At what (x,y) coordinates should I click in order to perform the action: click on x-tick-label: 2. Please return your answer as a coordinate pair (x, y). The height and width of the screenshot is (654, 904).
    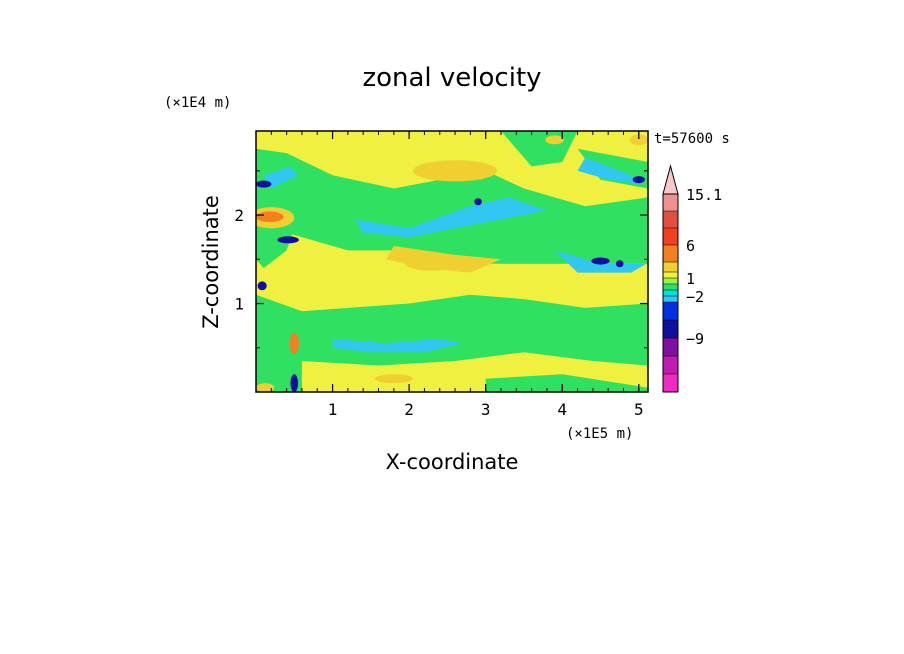
    Looking at the image, I should click on (409, 409).